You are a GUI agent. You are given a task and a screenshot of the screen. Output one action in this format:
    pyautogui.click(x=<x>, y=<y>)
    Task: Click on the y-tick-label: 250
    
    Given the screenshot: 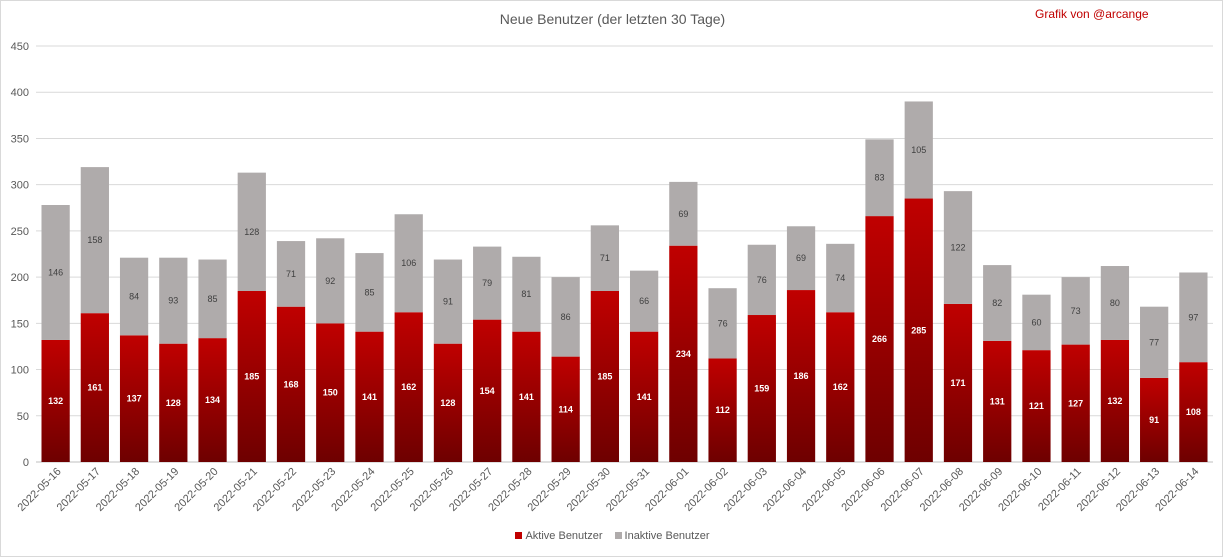 What is the action you would take?
    pyautogui.click(x=20, y=232)
    